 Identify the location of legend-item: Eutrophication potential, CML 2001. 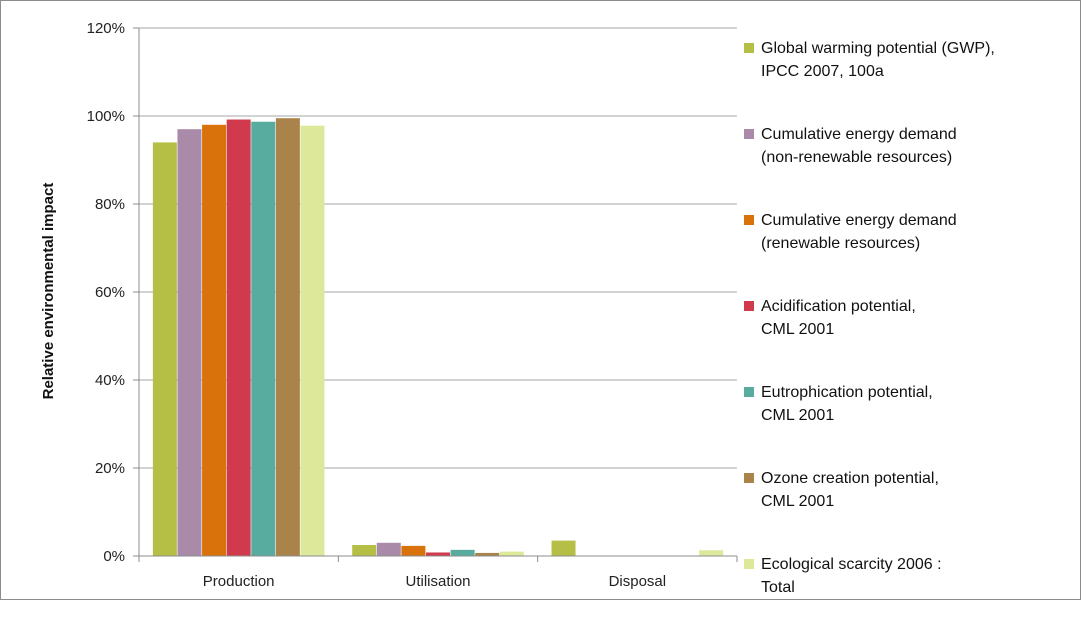
(911, 424).